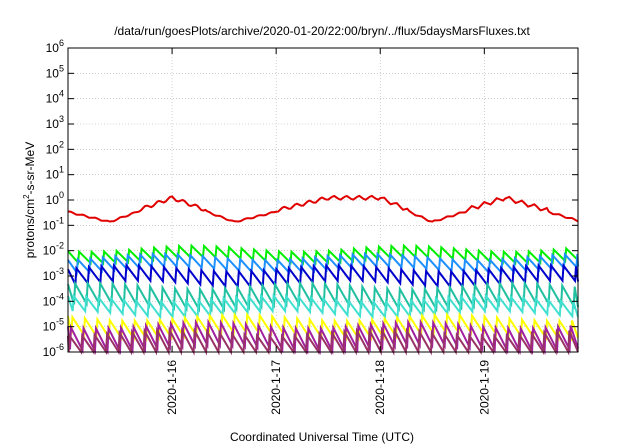  What do you see at coordinates (26, 196) in the screenshot?
I see `y-axis-label-superscript: 2` at bounding box center [26, 196].